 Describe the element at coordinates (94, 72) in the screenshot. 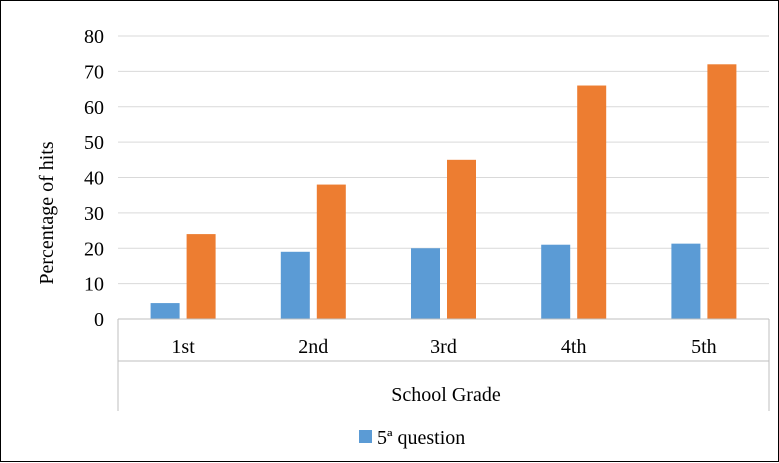

I see `y-tick-label: 70` at that location.